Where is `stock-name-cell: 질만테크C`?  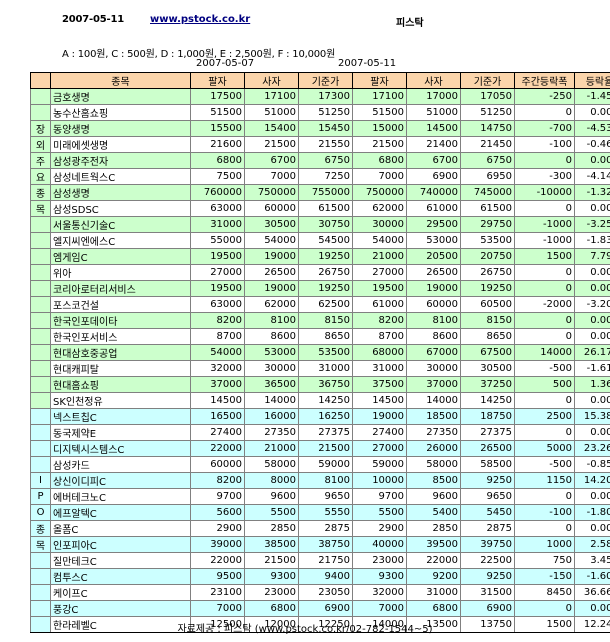 stock-name-cell: 질만테크C is located at coordinates (120, 560).